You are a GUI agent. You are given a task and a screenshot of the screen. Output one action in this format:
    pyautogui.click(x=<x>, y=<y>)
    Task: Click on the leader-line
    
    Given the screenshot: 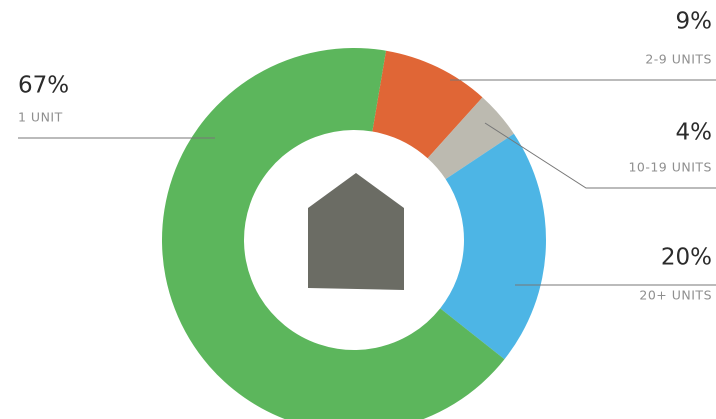 What is the action you would take?
    pyautogui.click(x=600, y=155)
    